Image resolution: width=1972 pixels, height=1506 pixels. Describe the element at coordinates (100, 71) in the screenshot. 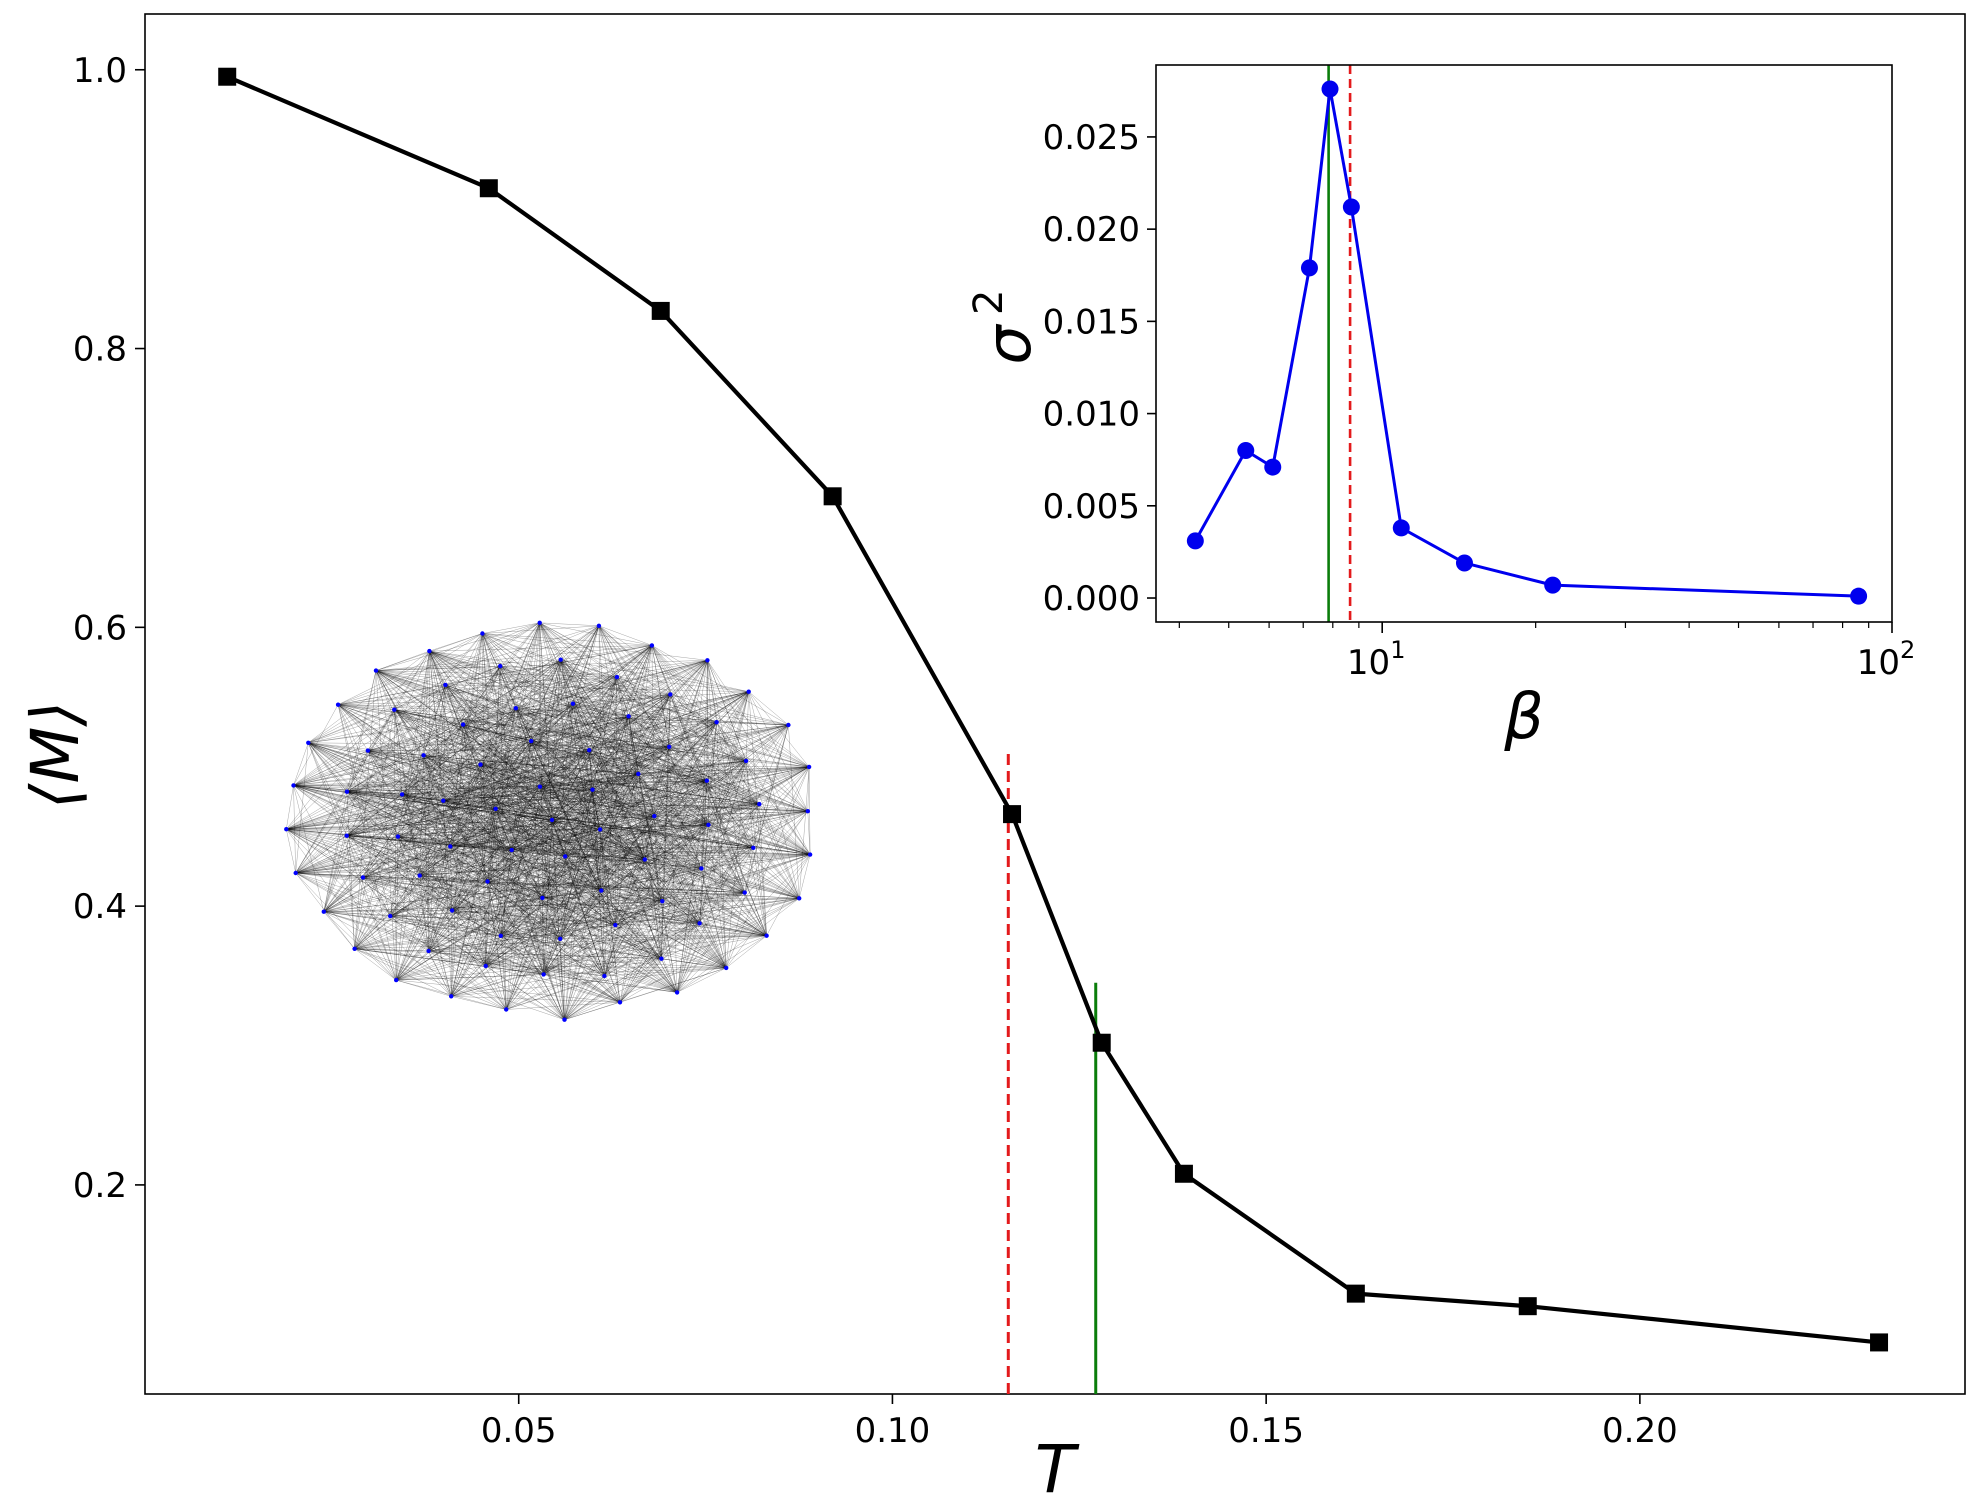

I see `main-y-tick-label: 1.0` at that location.